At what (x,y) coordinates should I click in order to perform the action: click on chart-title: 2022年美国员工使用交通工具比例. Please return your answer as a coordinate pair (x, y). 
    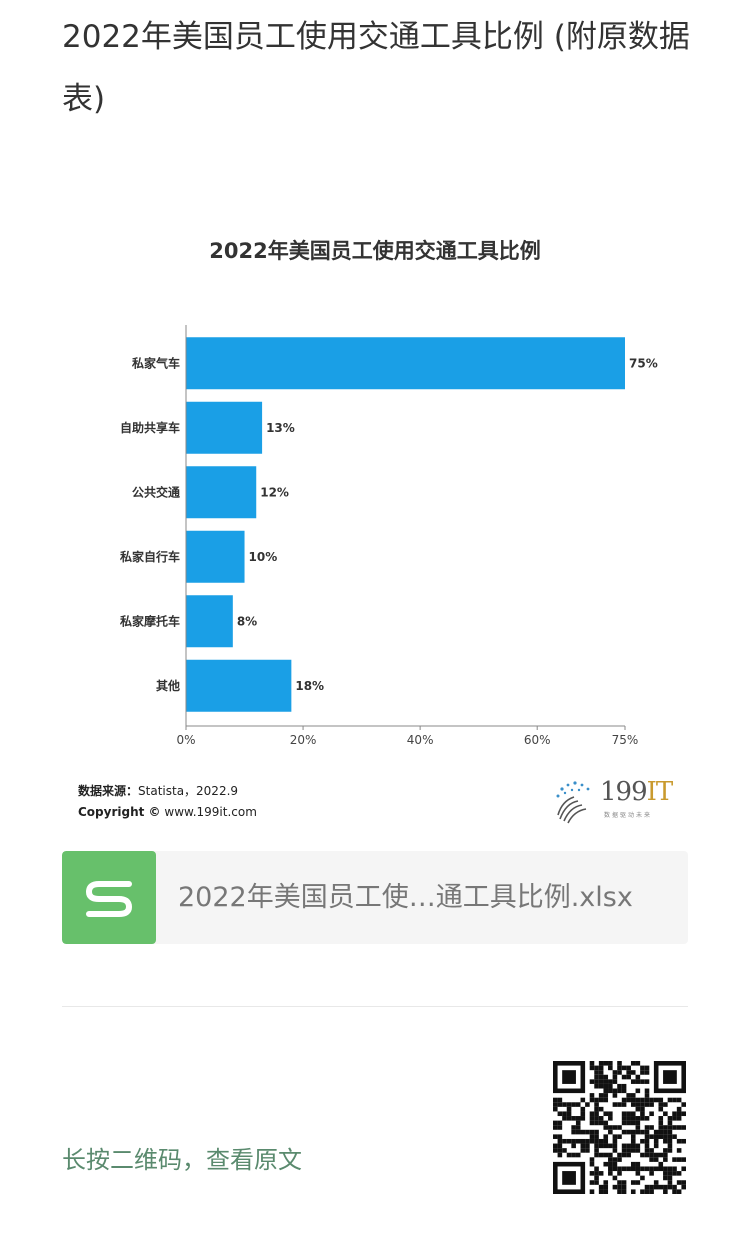
    Looking at the image, I should click on (375, 251).